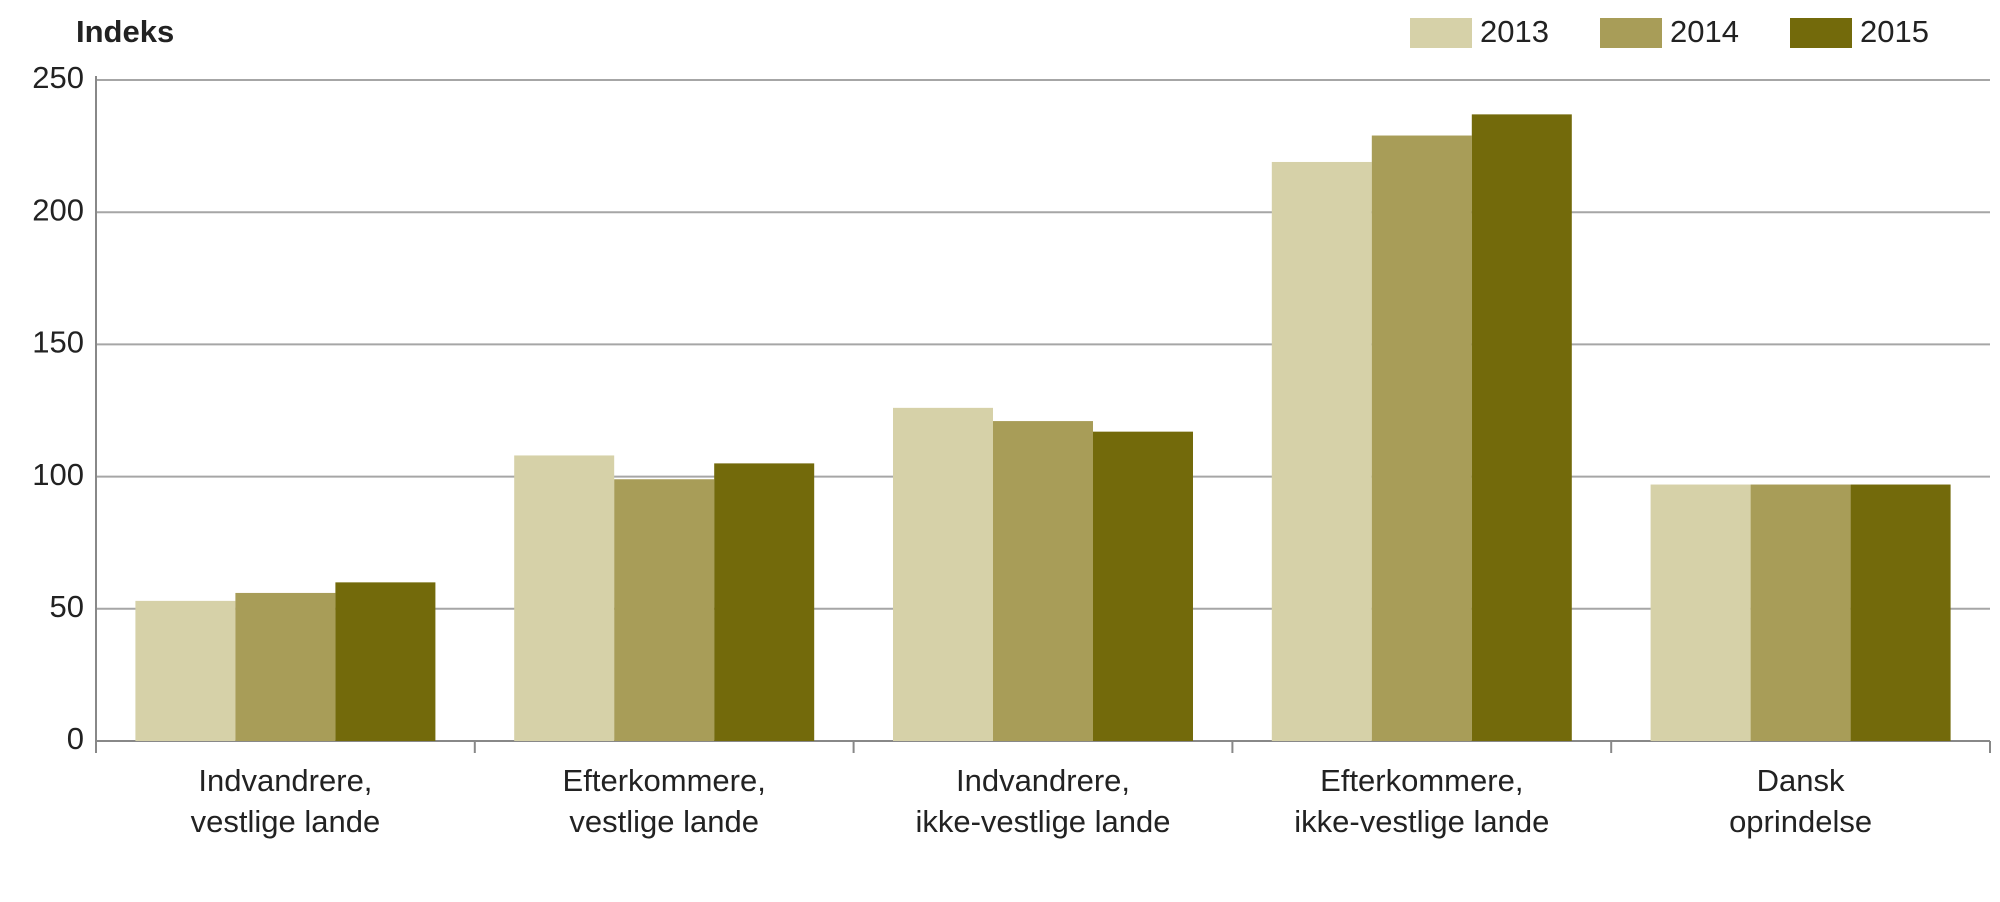  I want to click on y-tick-label: 200, so click(58, 209).